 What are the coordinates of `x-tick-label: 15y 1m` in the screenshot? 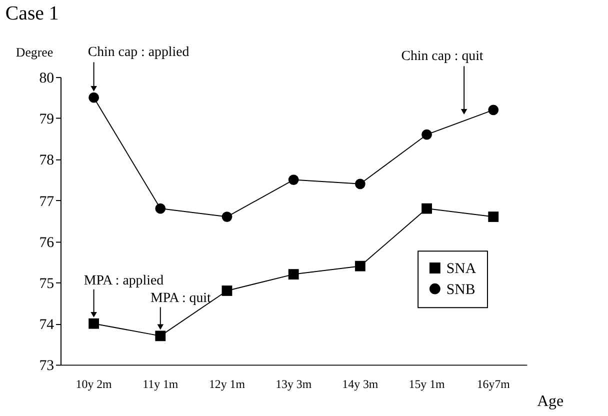 It's located at (427, 384).